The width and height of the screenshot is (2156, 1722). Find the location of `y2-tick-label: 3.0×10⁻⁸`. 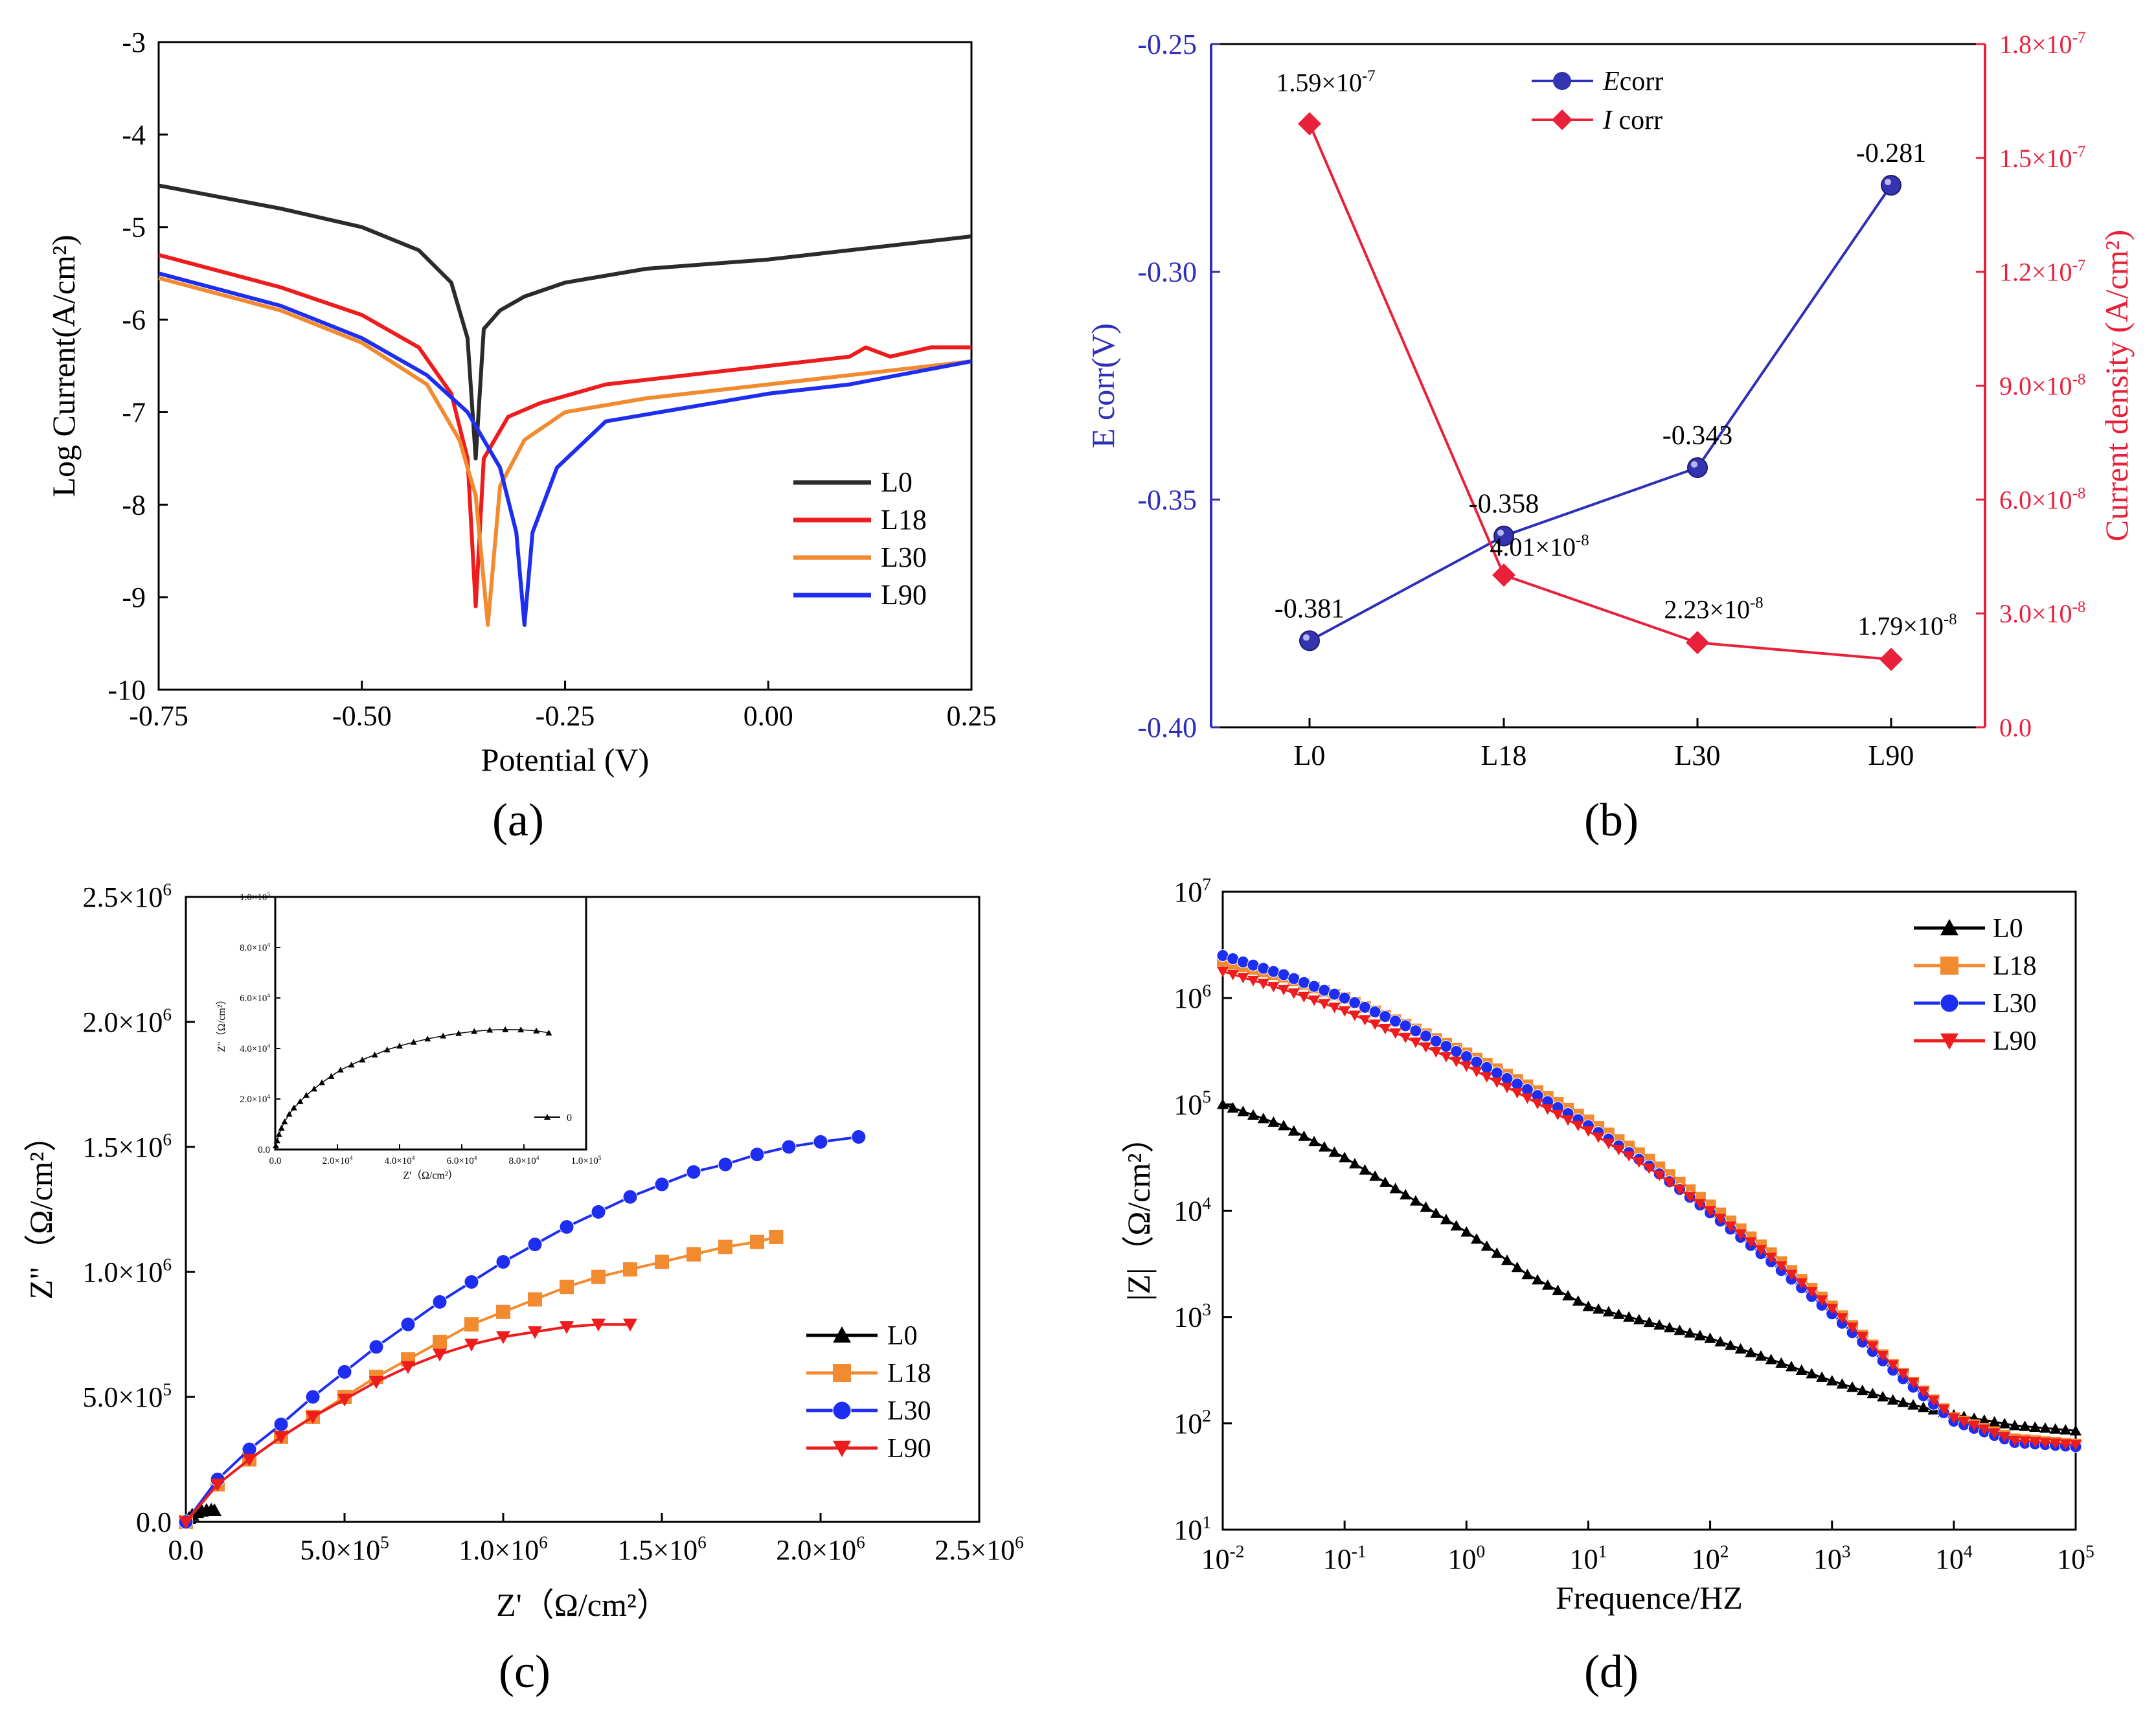

y2-tick-label: 3.0×10⁻⁸ is located at coordinates (2042, 613).